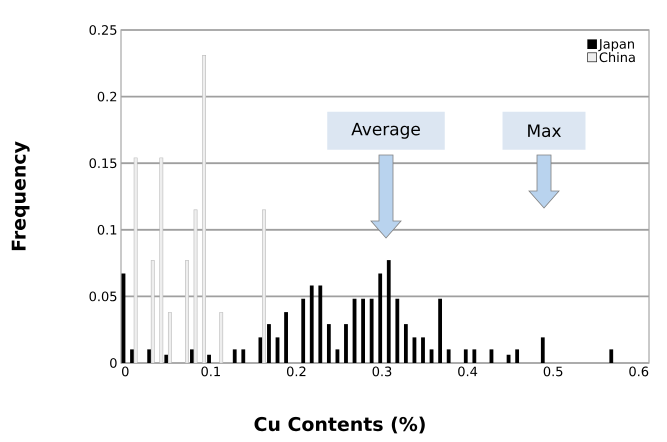  I want to click on y-tick-label: 0.15, so click(103, 163).